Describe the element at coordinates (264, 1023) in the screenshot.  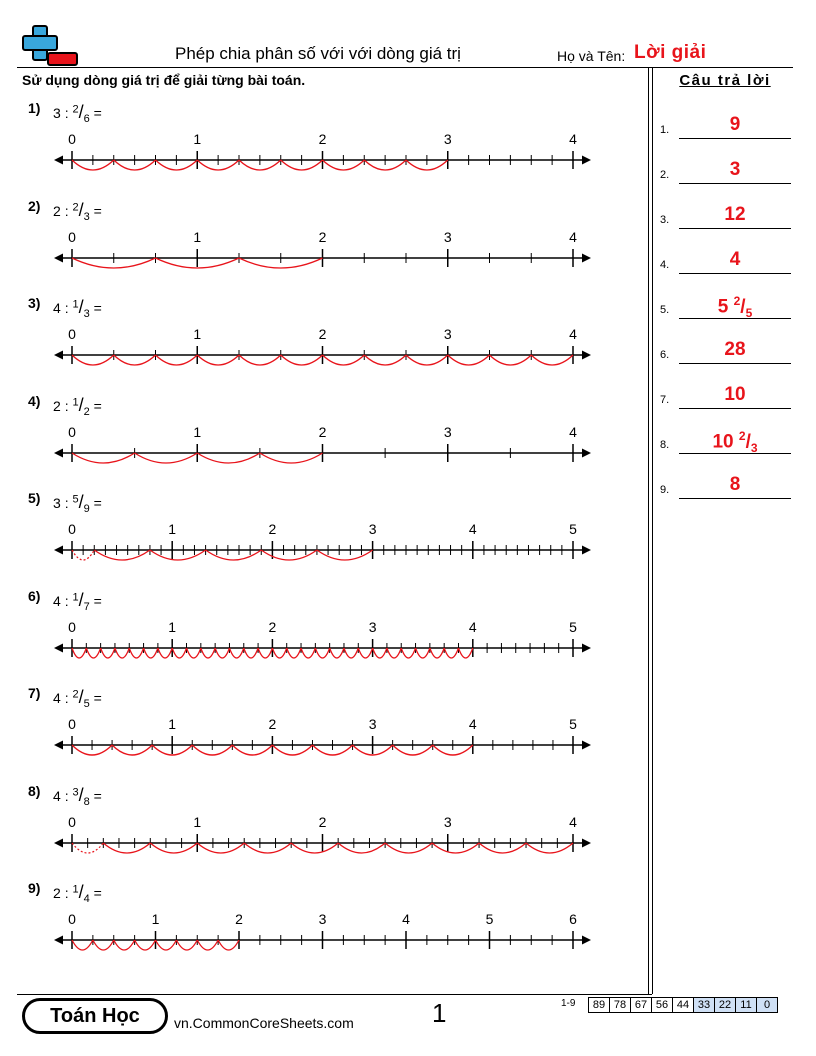
I see `site-url: vn.CommonCoreSheets.com` at that location.